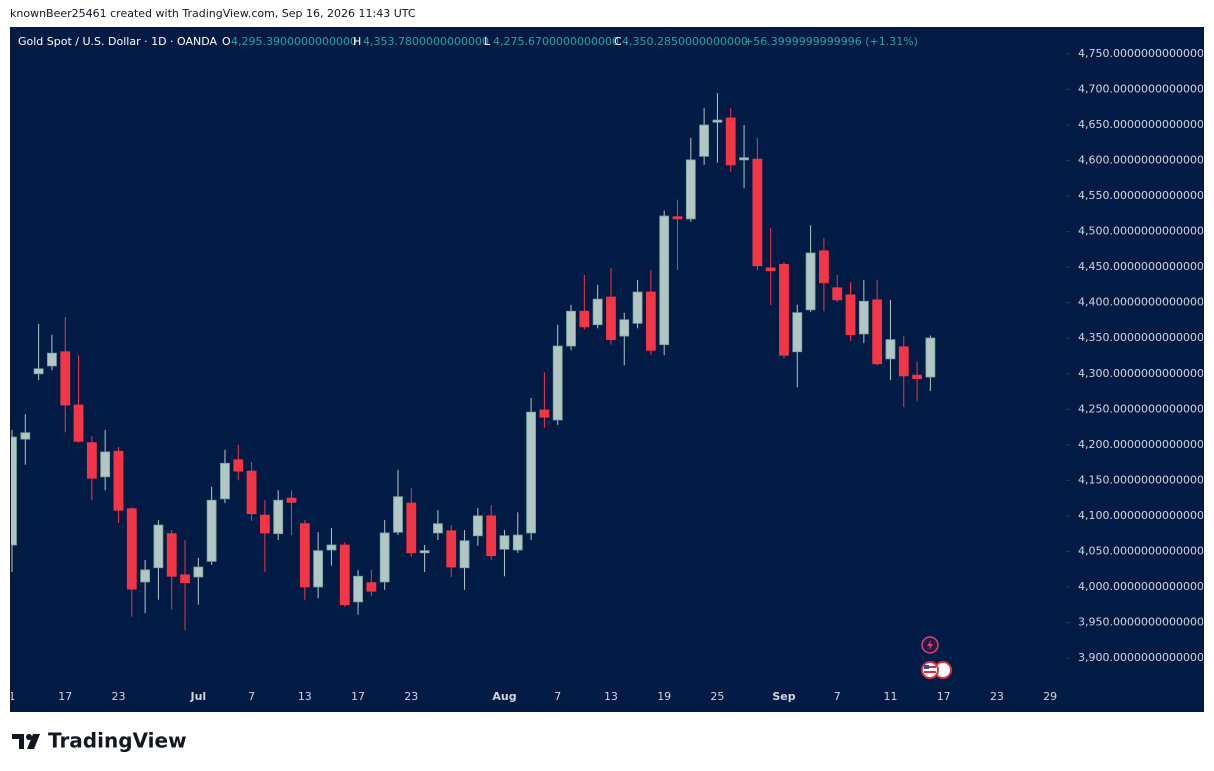 This screenshot has height=771, width=1214. I want to click on y-tick-label: 4,700.0000000000000, so click(1141, 89).